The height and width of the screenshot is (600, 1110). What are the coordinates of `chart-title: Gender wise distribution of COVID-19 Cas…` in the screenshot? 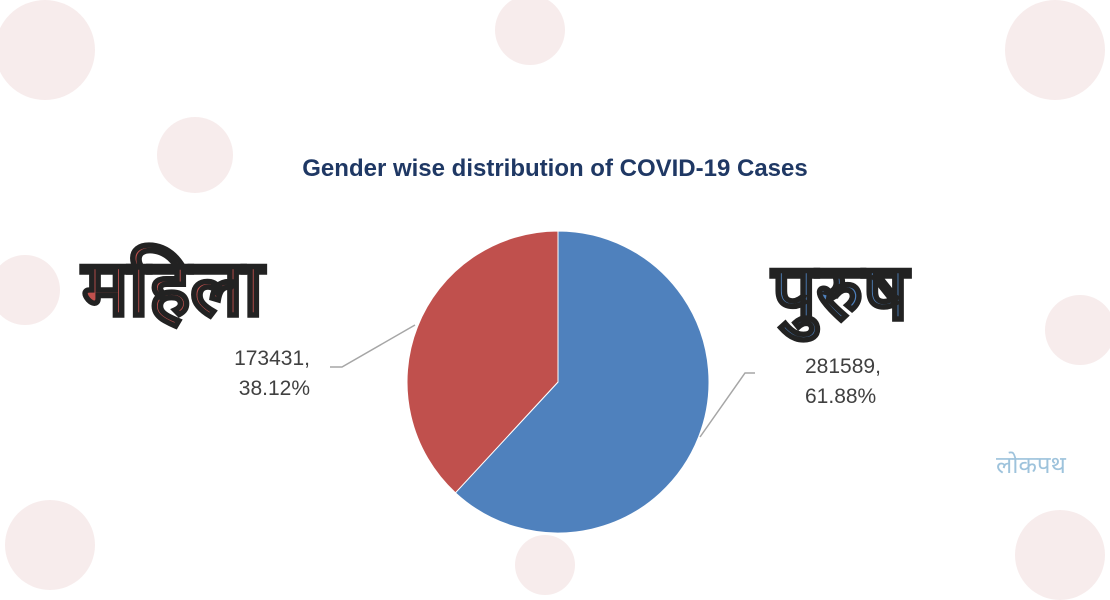 It's located at (555, 168).